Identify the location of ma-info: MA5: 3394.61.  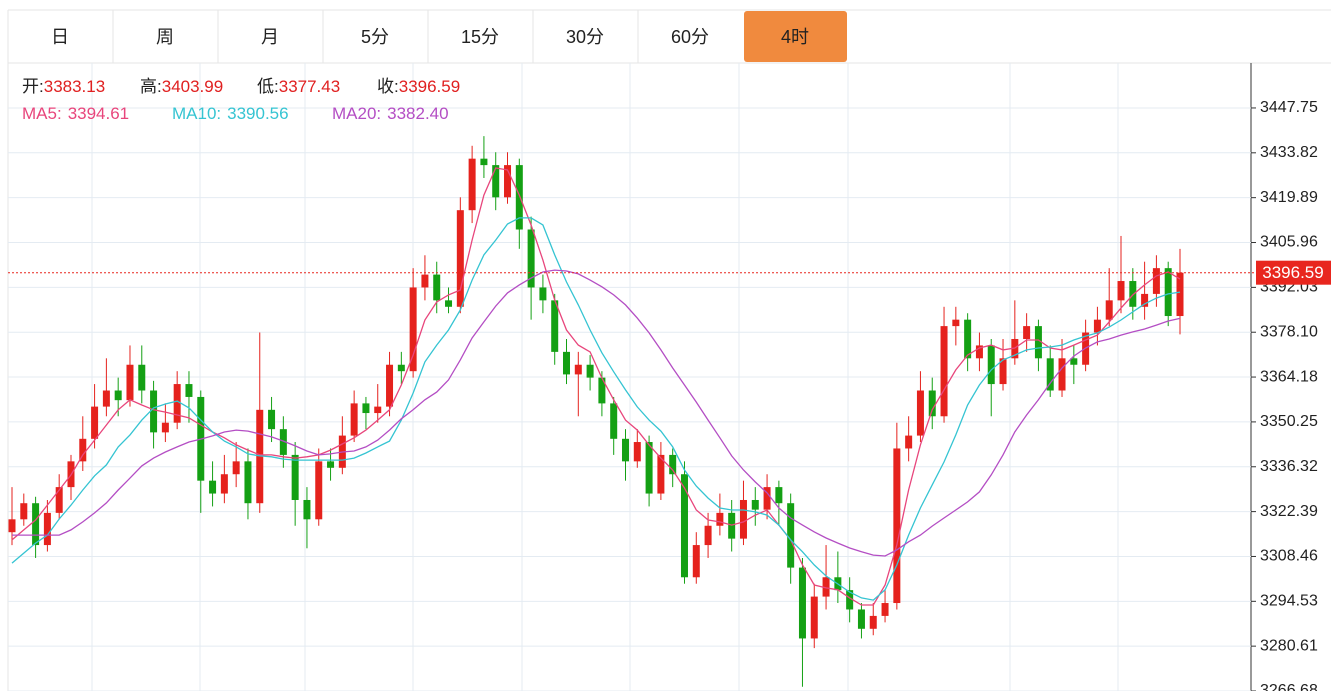
(75, 113).